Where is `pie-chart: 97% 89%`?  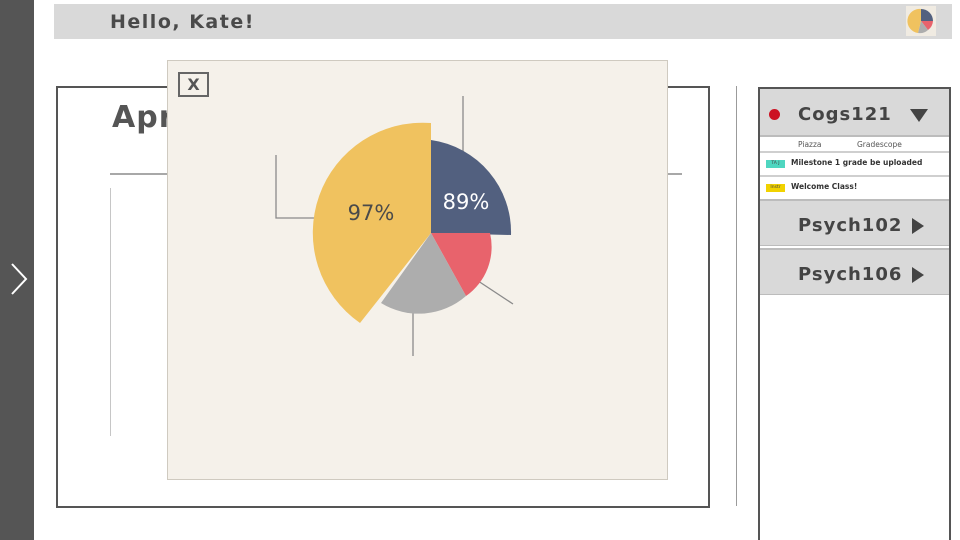 pie-chart: 97% 89% is located at coordinates (394, 226).